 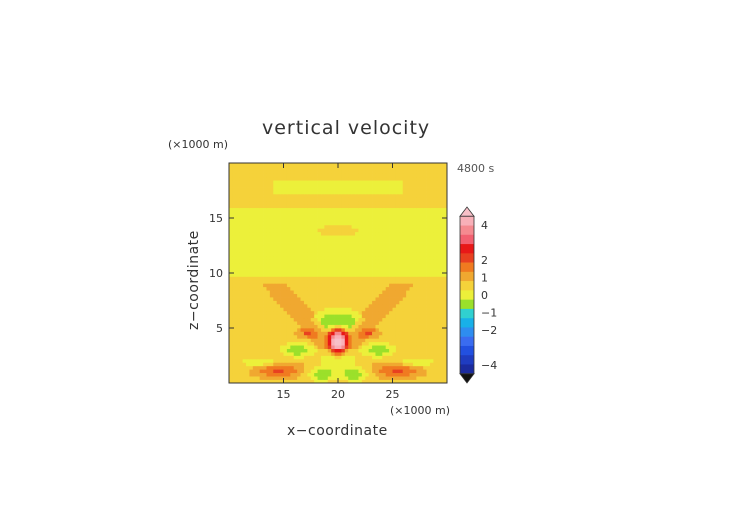 What do you see at coordinates (216, 273) in the screenshot?
I see `y-tick-label: 10` at bounding box center [216, 273].